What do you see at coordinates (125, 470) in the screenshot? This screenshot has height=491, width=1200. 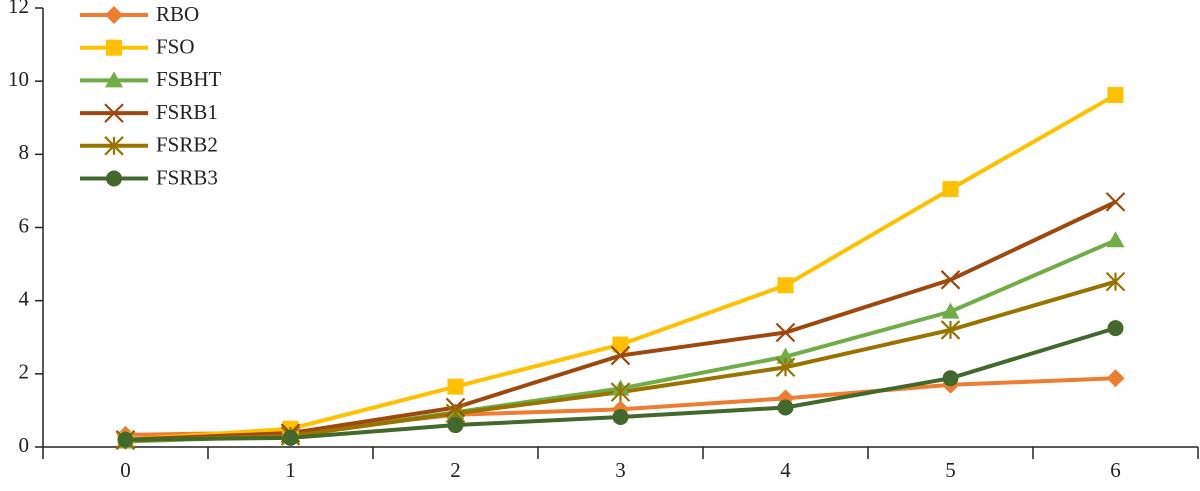 I see `x-tick-label: 0` at bounding box center [125, 470].